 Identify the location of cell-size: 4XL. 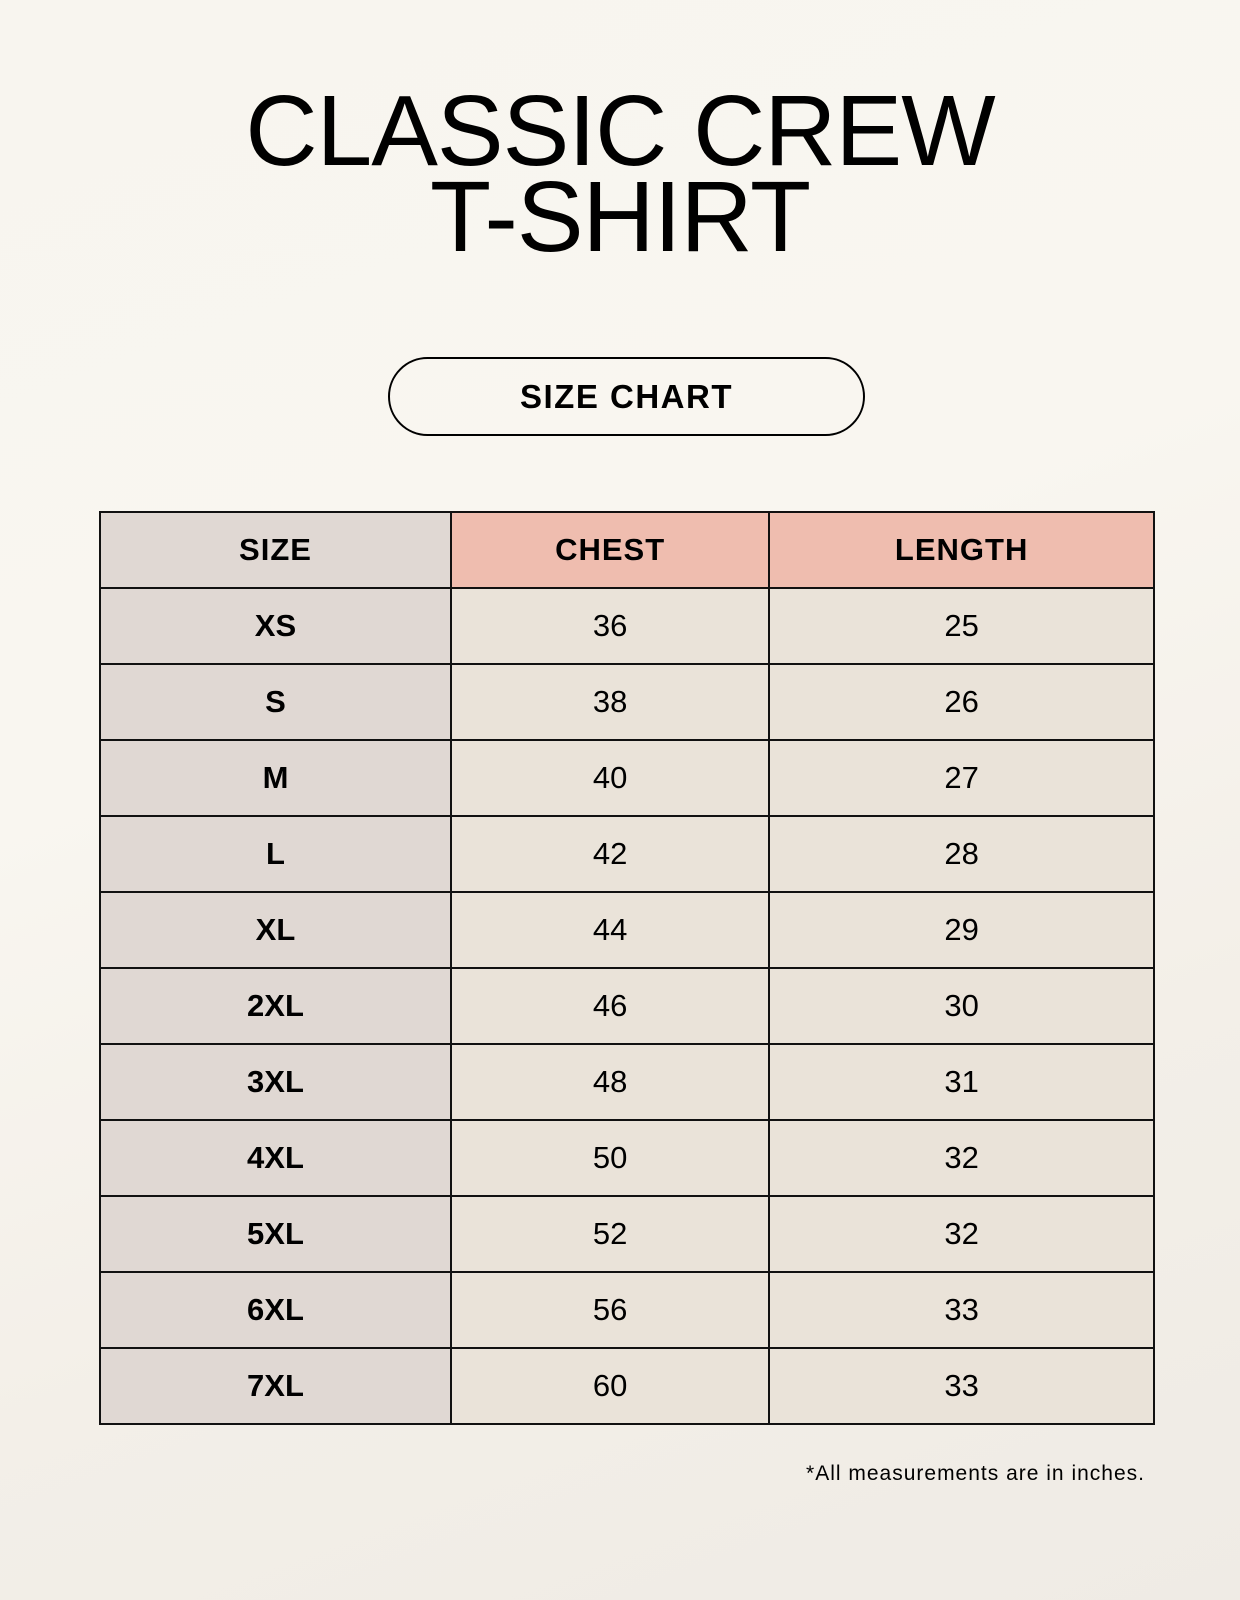
(275, 1158).